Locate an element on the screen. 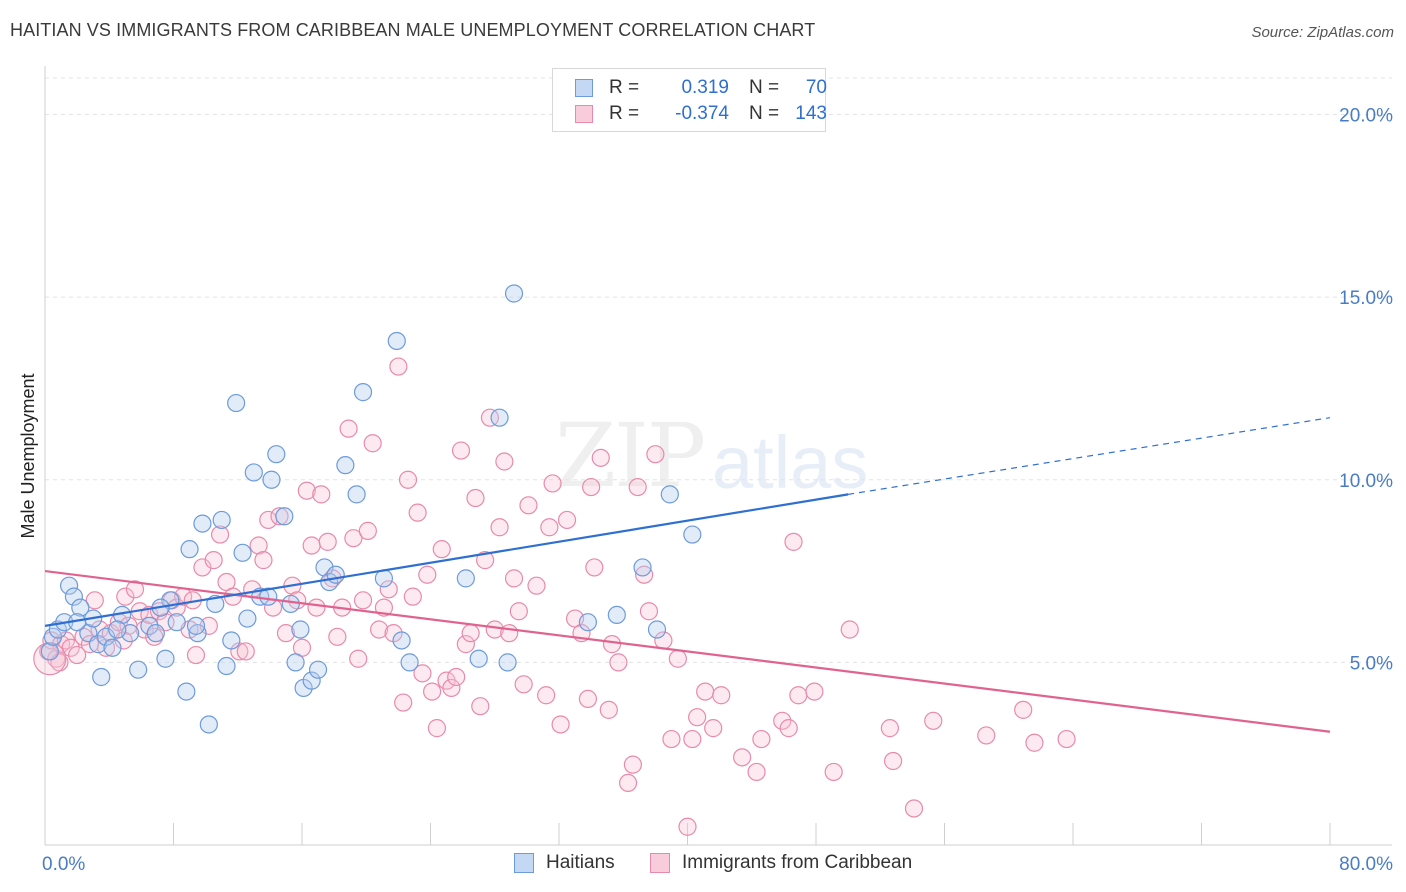 This screenshot has height=892, width=1406. y-tick-label: 20.0% is located at coordinates (1366, 116).